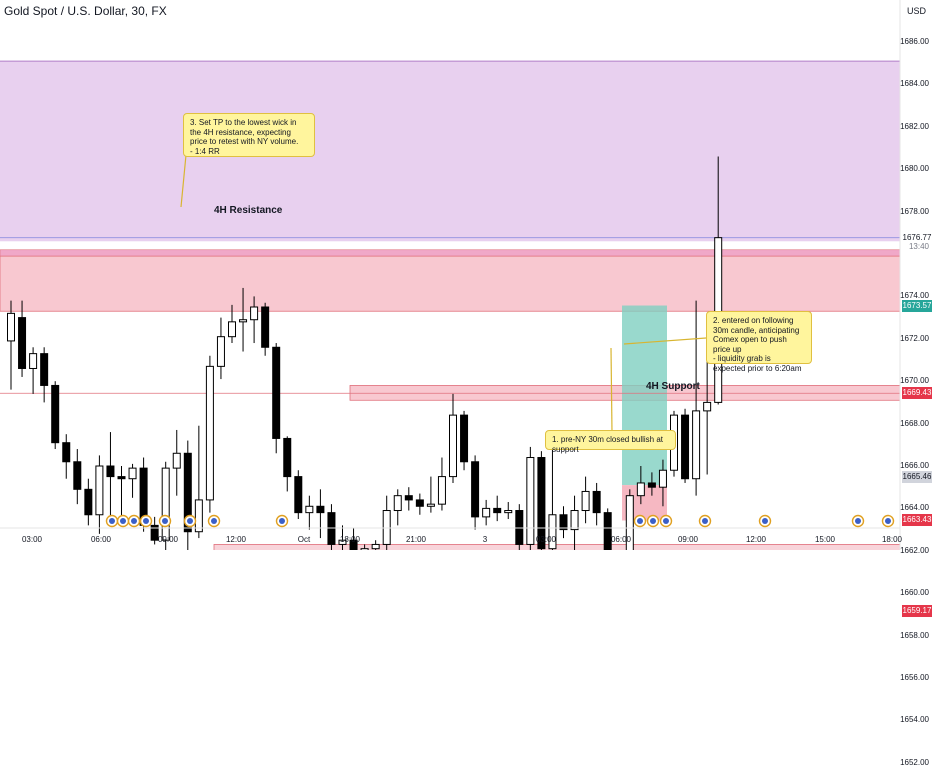 The image size is (932, 767). Describe the element at coordinates (304, 539) in the screenshot. I see `time-tick-label: Oct` at that location.